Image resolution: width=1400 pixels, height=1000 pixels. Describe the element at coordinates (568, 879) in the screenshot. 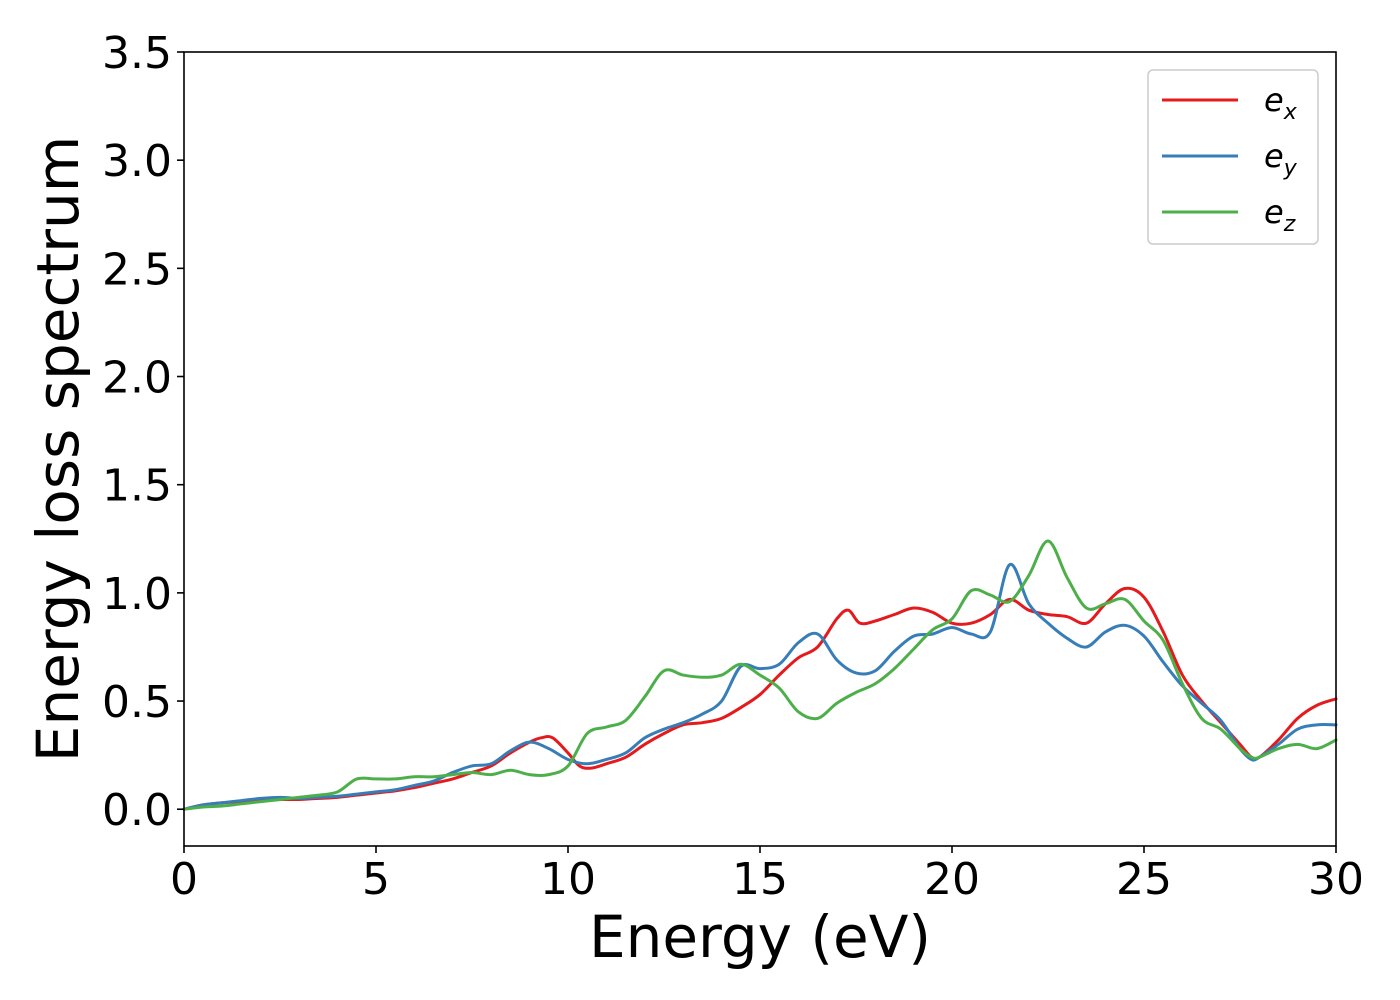

I see `x-tick-label: 10` at that location.